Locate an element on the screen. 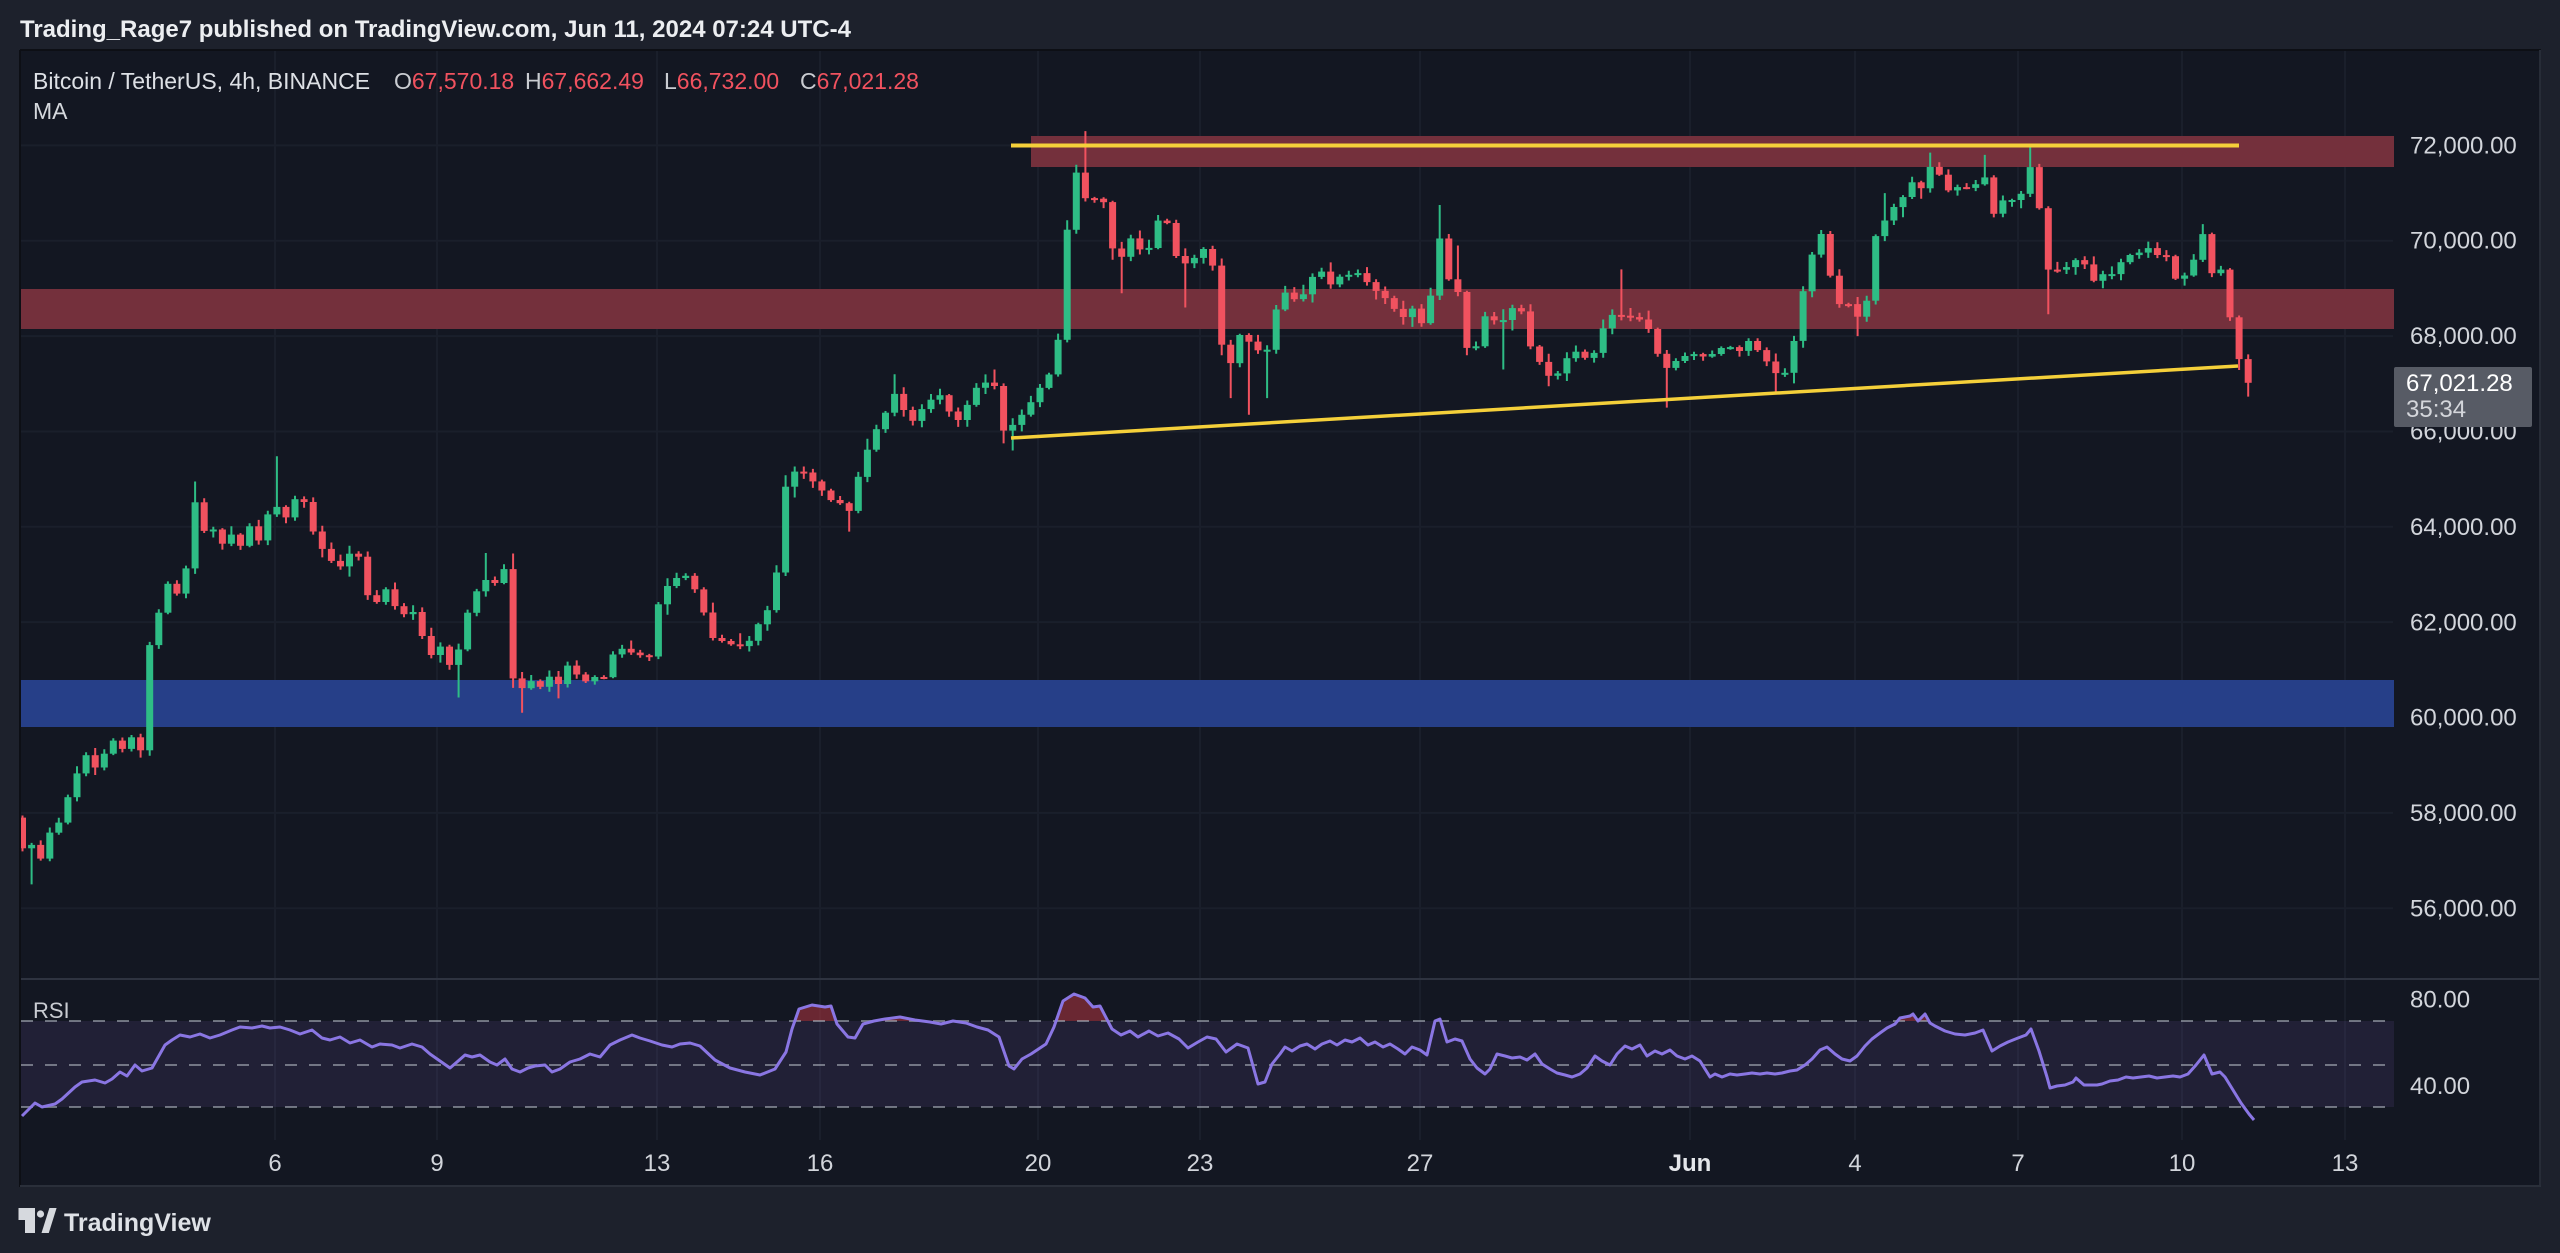 The height and width of the screenshot is (1253, 2560). svg-text: 72,000.00 is located at coordinates (2463, 146).